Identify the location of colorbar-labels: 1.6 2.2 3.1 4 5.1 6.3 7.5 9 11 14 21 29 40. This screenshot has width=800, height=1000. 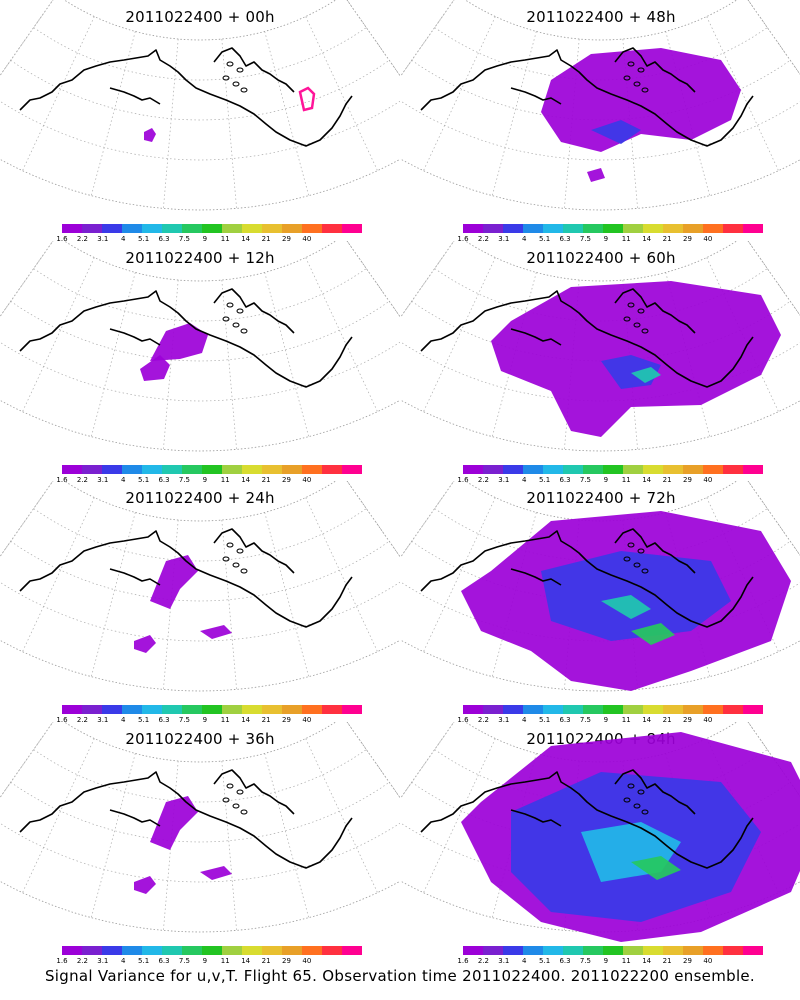
(616, 962).